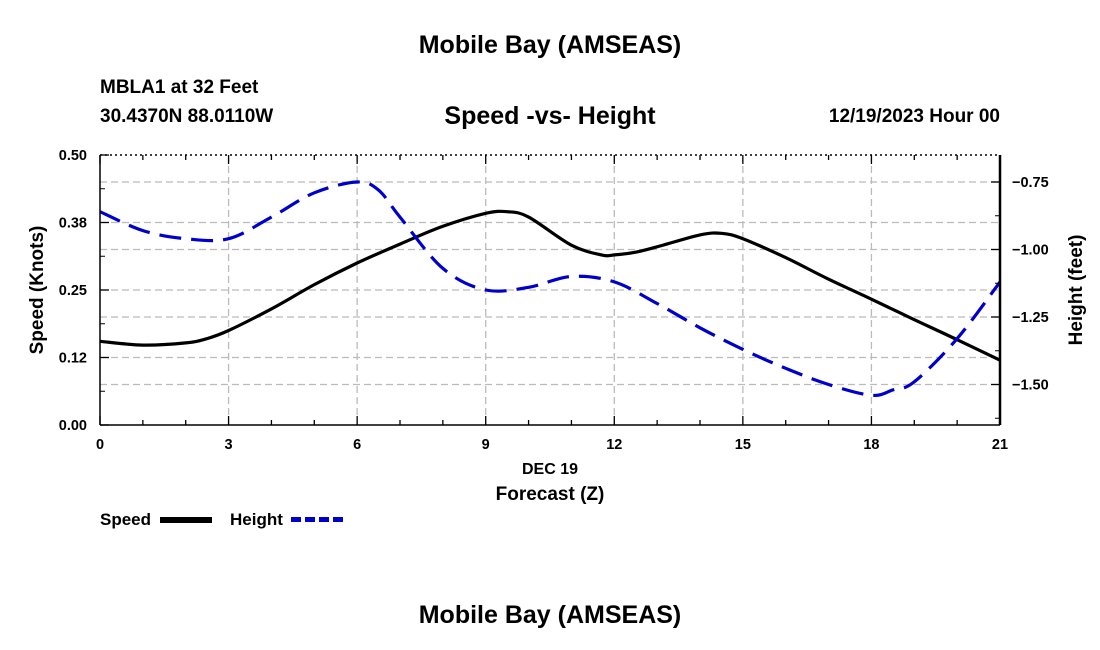 This screenshot has height=650, width=1100. Describe the element at coordinates (73, 426) in the screenshot. I see `y-tick-label-0: 0.00` at that location.